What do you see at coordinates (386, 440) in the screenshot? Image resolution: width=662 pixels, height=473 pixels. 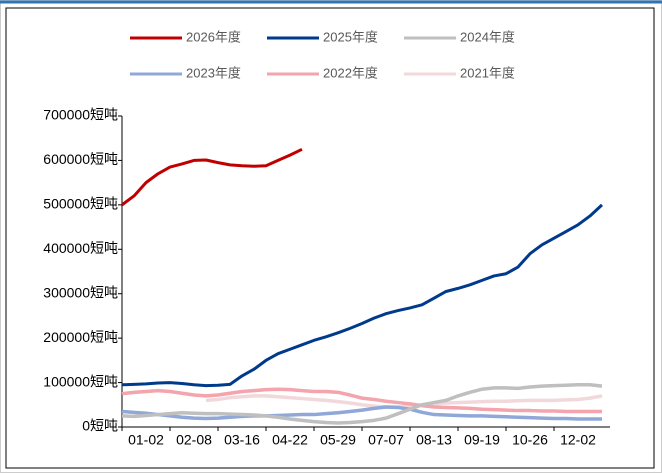 I see `x-tick-label: 07-07` at bounding box center [386, 440].